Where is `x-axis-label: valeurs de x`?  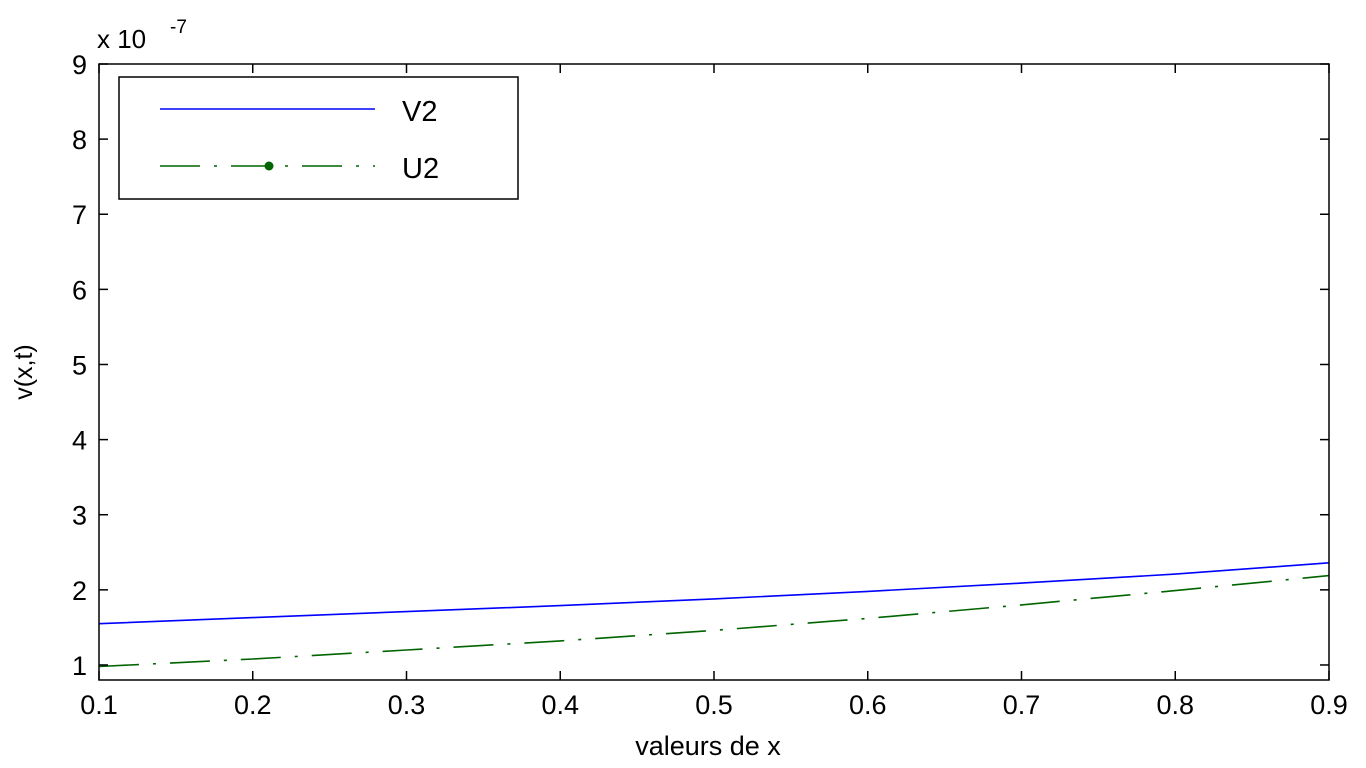 x-axis-label: valeurs de x is located at coordinates (708, 746).